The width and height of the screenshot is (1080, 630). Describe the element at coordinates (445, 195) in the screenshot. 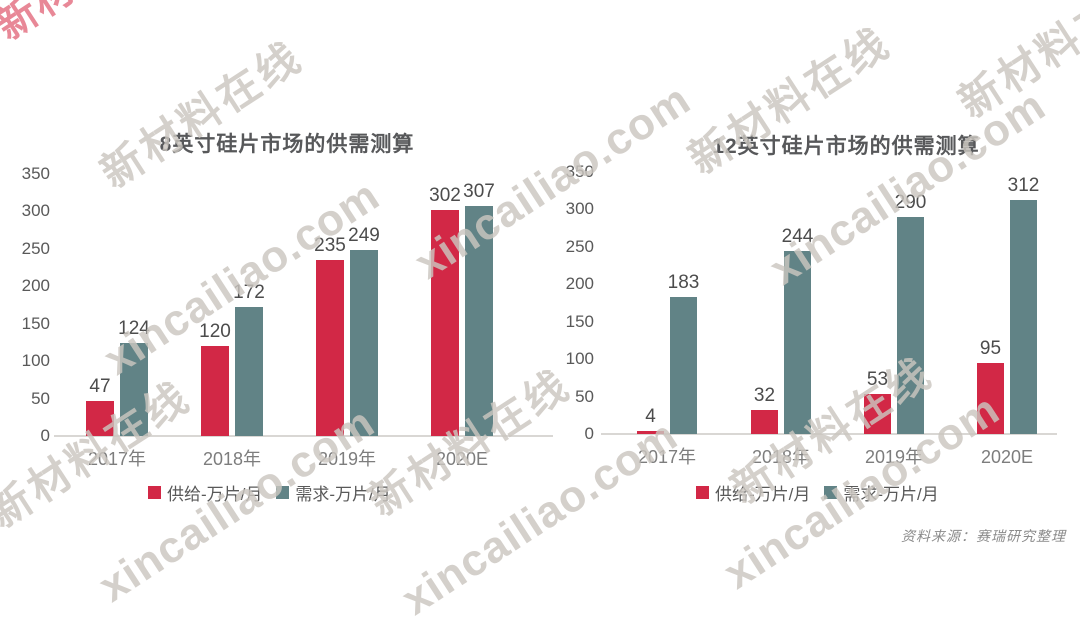

I see `value-label-supply-2020E: 302` at that location.